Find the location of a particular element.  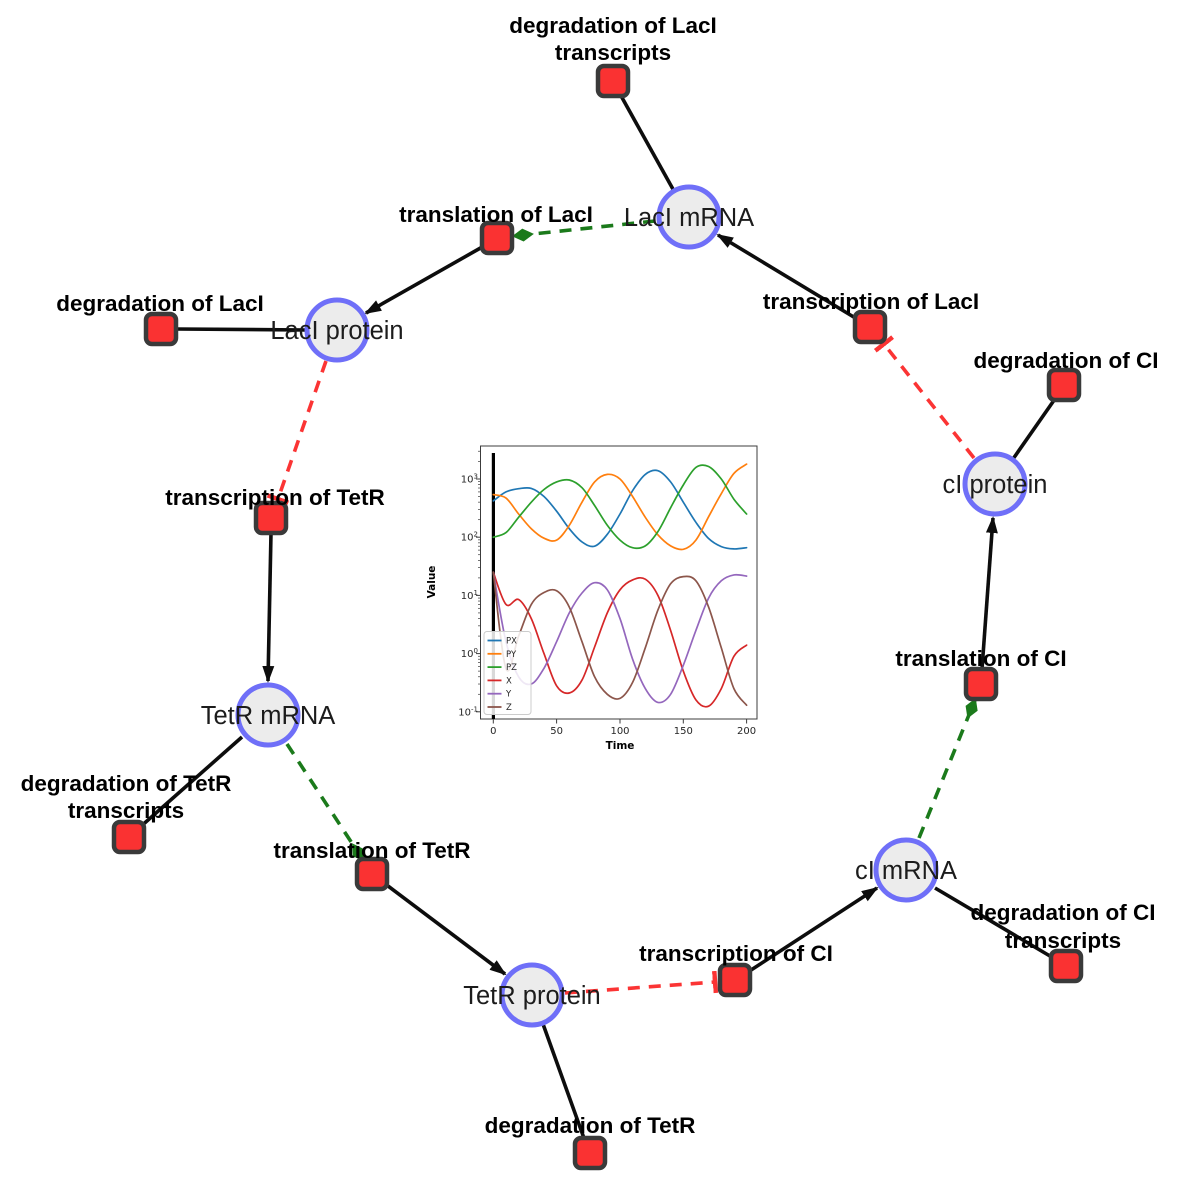

chart-curve-X is located at coordinates (620, 639).